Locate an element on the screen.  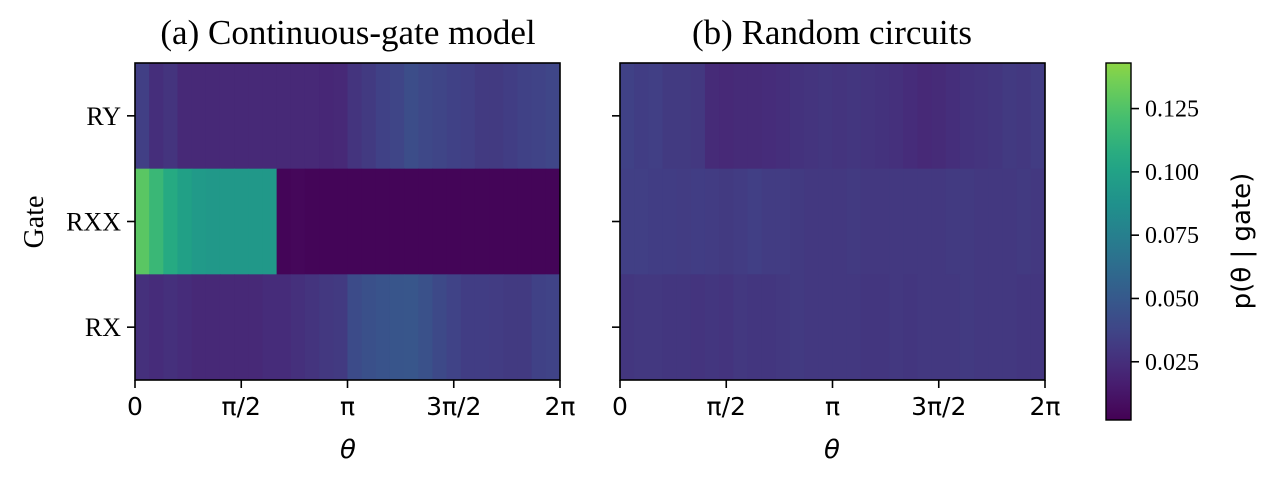
colorbar-tick-label-0: 0.025 is located at coordinates (1172, 363).